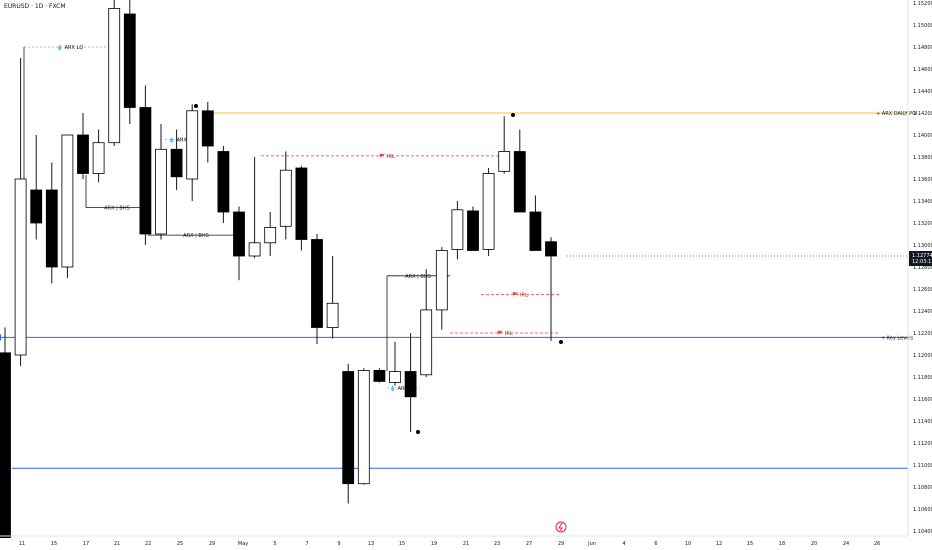  Describe the element at coordinates (922, 290) in the screenshot. I see `price-tick-label: 1.12600` at that location.